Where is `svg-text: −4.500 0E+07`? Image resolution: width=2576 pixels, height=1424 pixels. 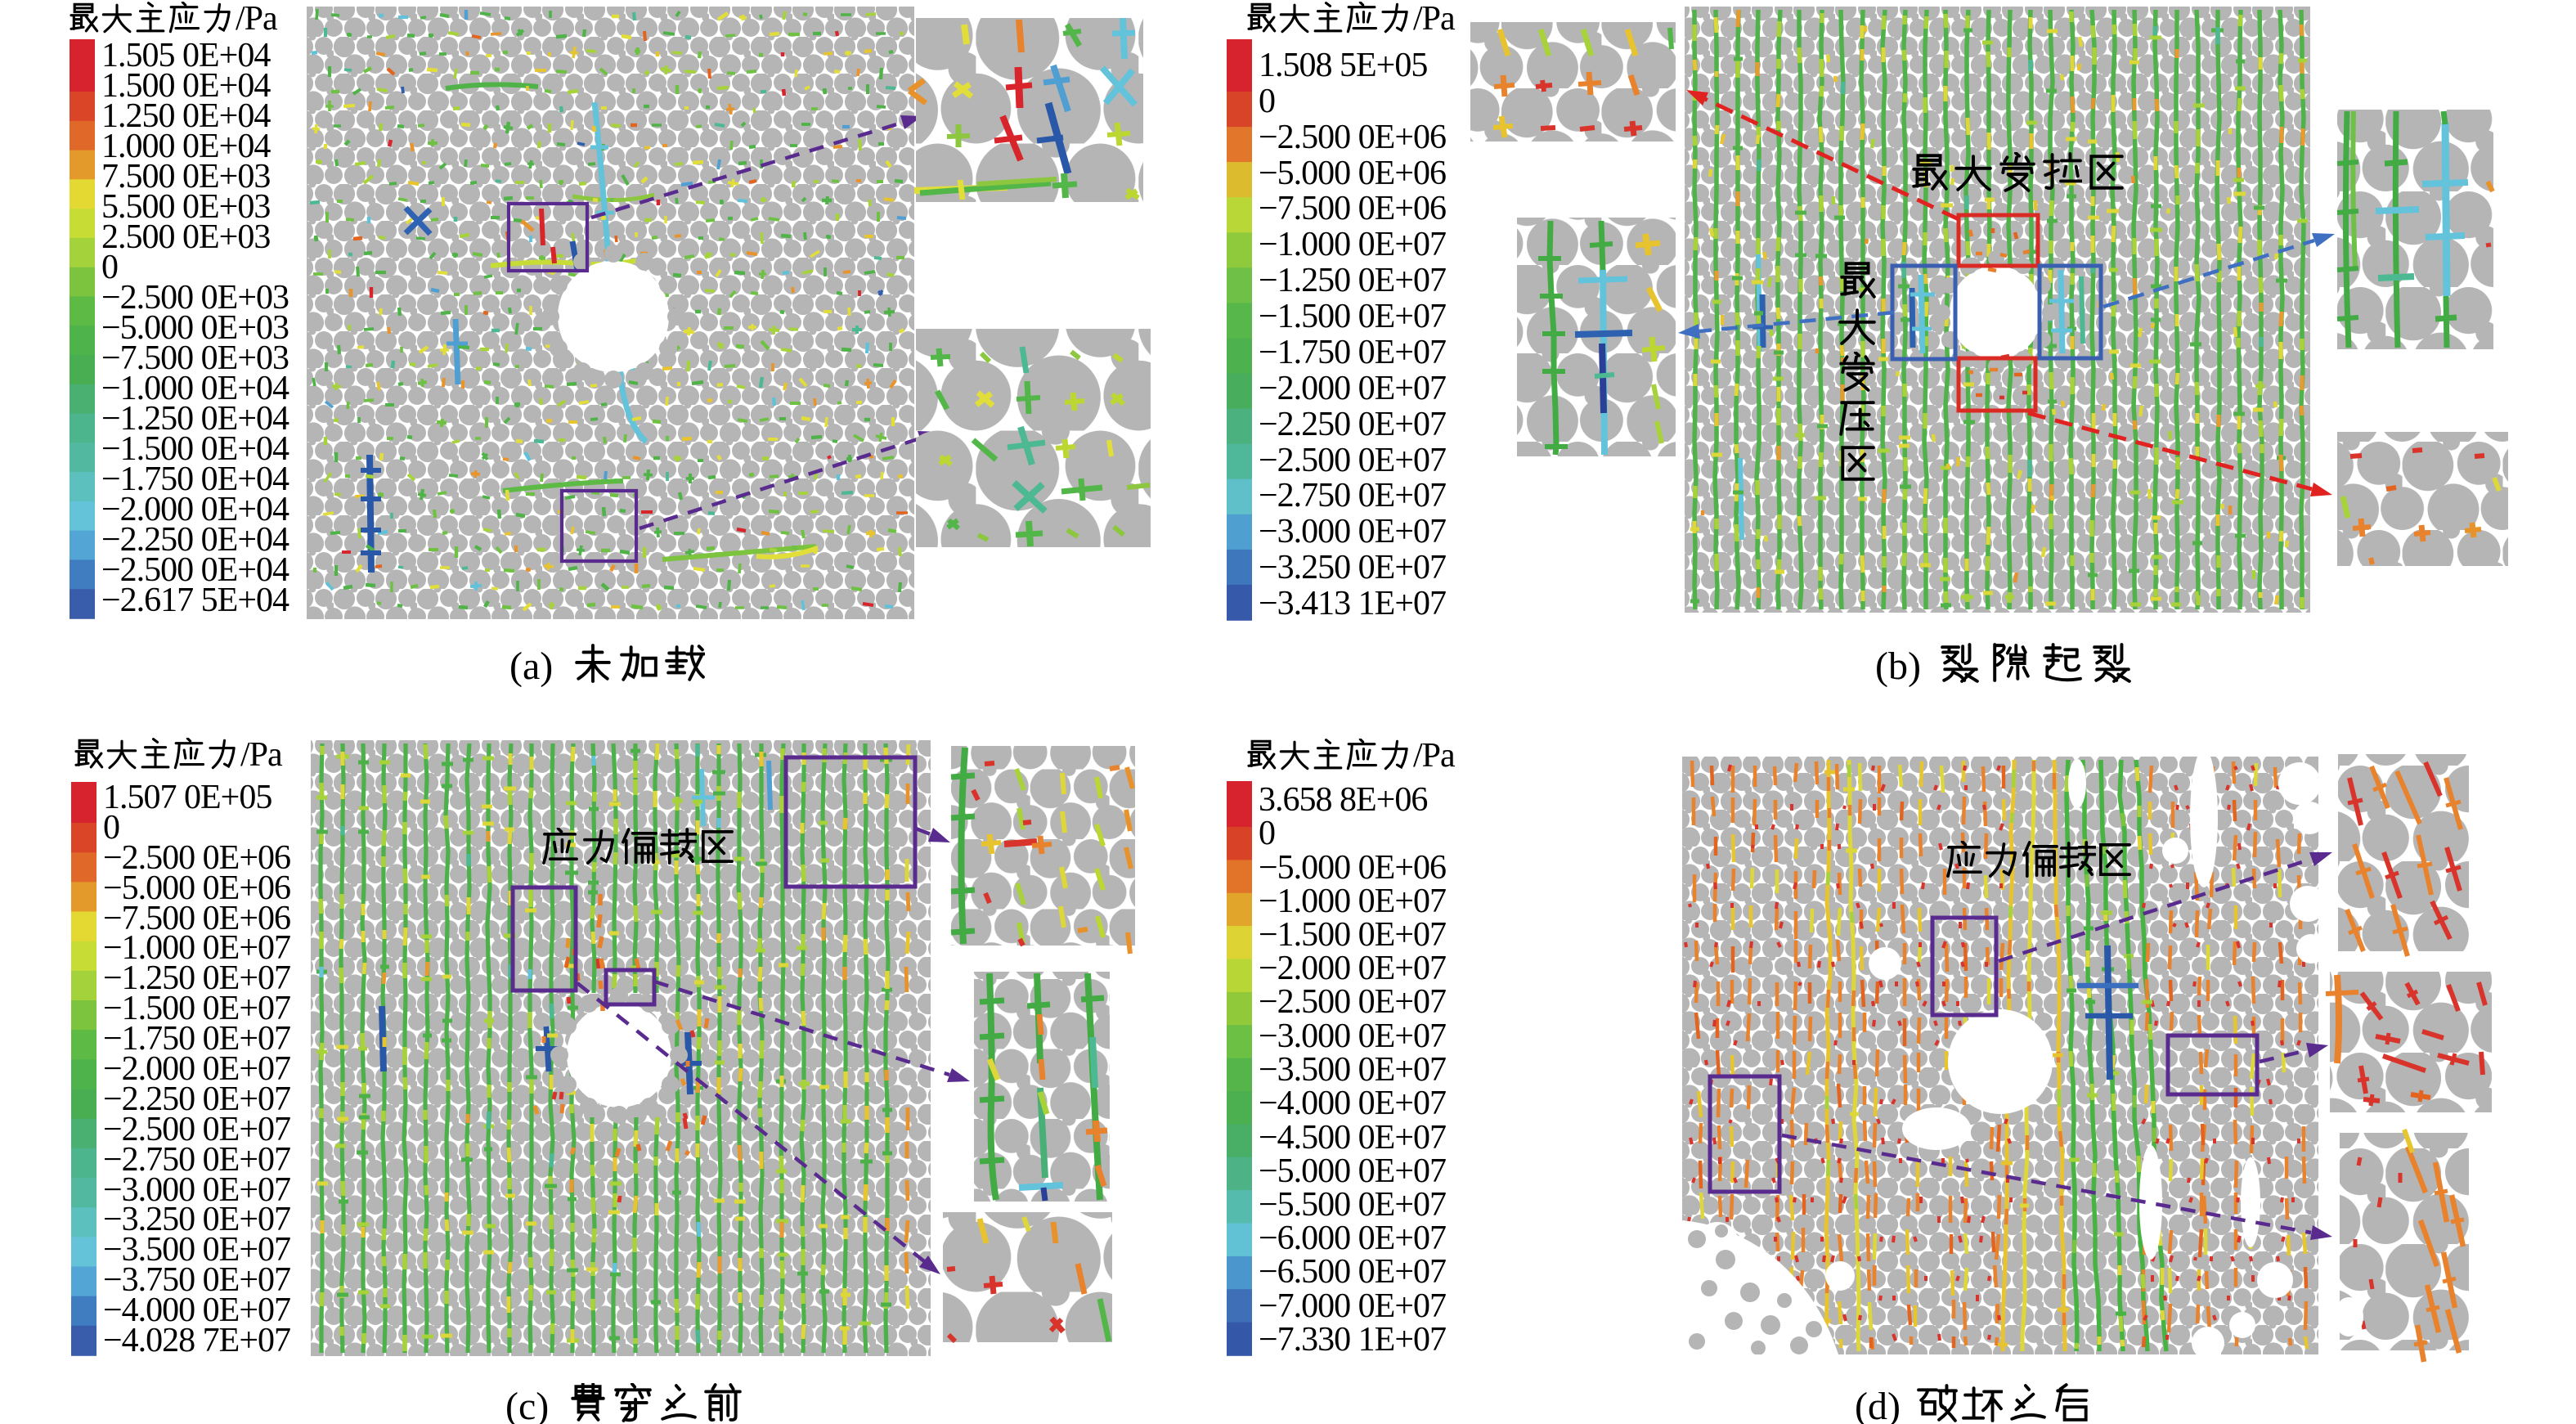 svg-text: −4.500 0E+07 is located at coordinates (1353, 1138).